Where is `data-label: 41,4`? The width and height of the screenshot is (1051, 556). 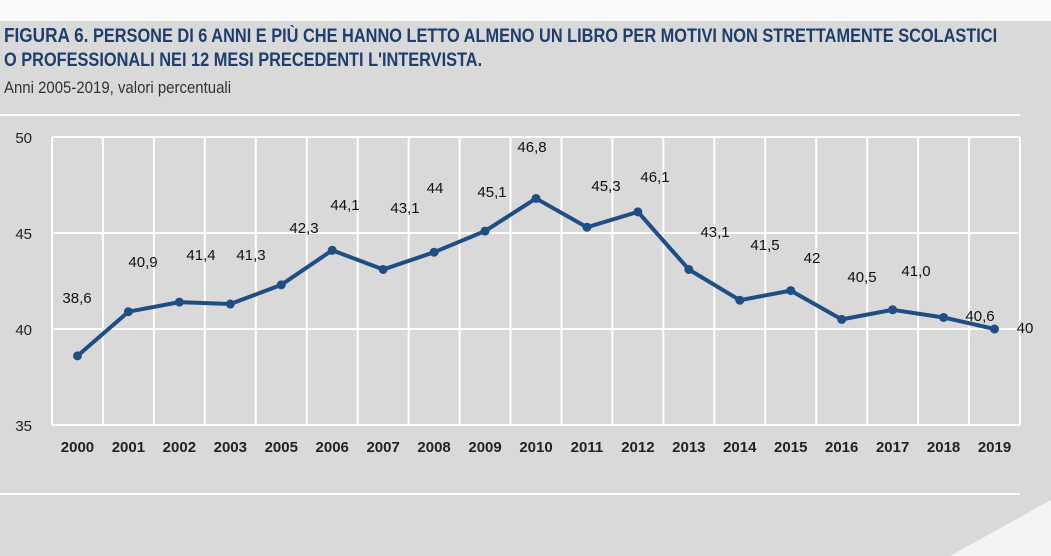
data-label: 41,4 is located at coordinates (200, 255).